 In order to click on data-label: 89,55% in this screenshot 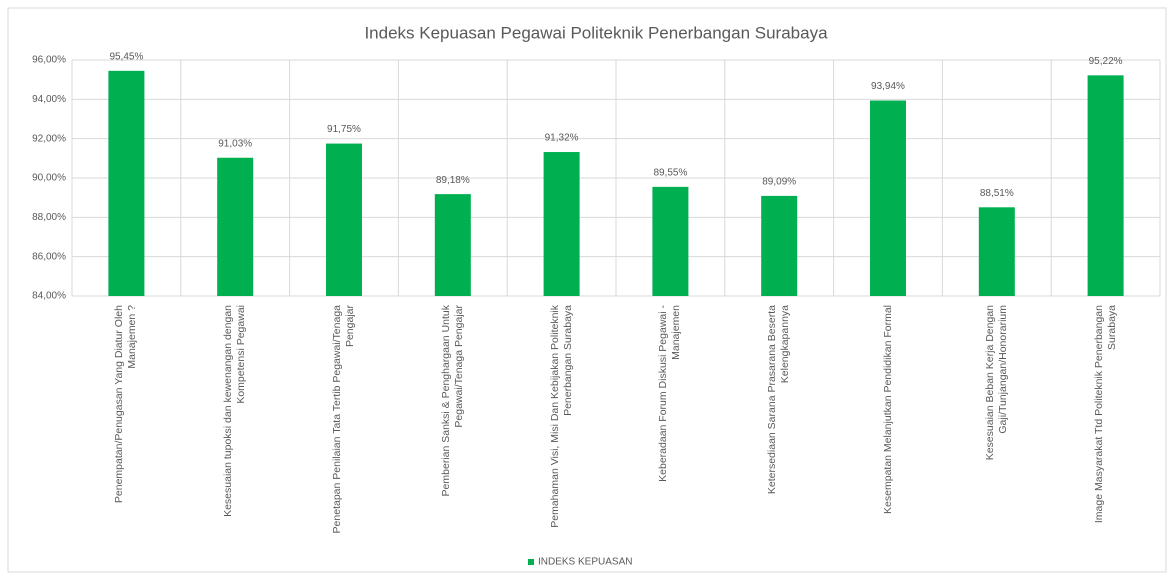, I will do `click(670, 172)`.